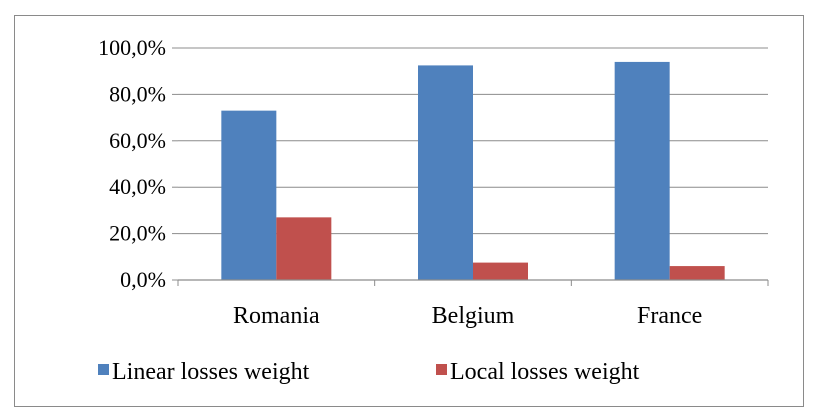  I want to click on bar-belgium-linear, so click(445, 173).